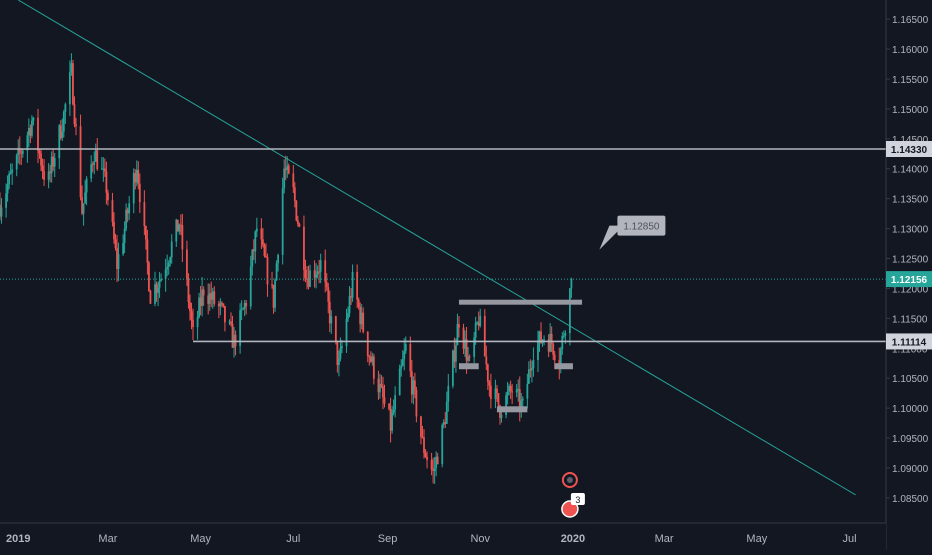 This screenshot has width=932, height=555. I want to click on price-tick-label: 1.14500, so click(910, 140).